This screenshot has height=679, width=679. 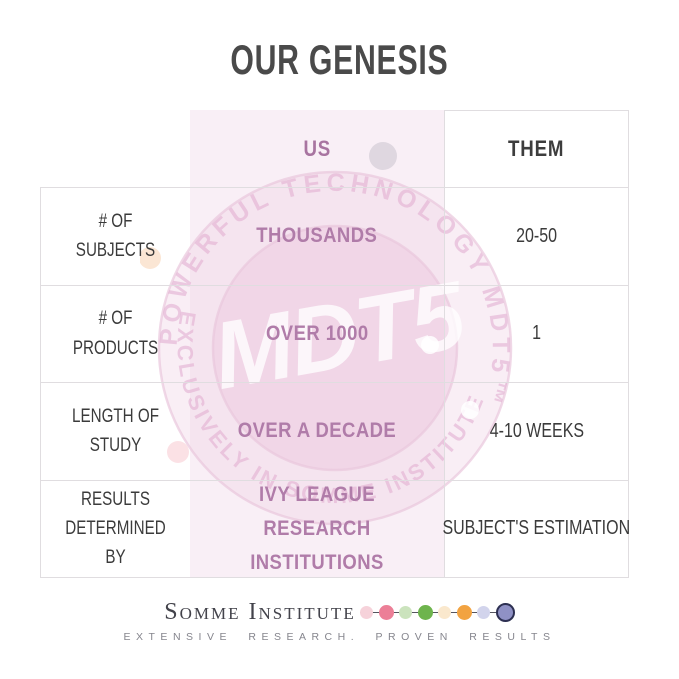 I want to click on brand-wordmark: Somme Institute, so click(x=260, y=612).